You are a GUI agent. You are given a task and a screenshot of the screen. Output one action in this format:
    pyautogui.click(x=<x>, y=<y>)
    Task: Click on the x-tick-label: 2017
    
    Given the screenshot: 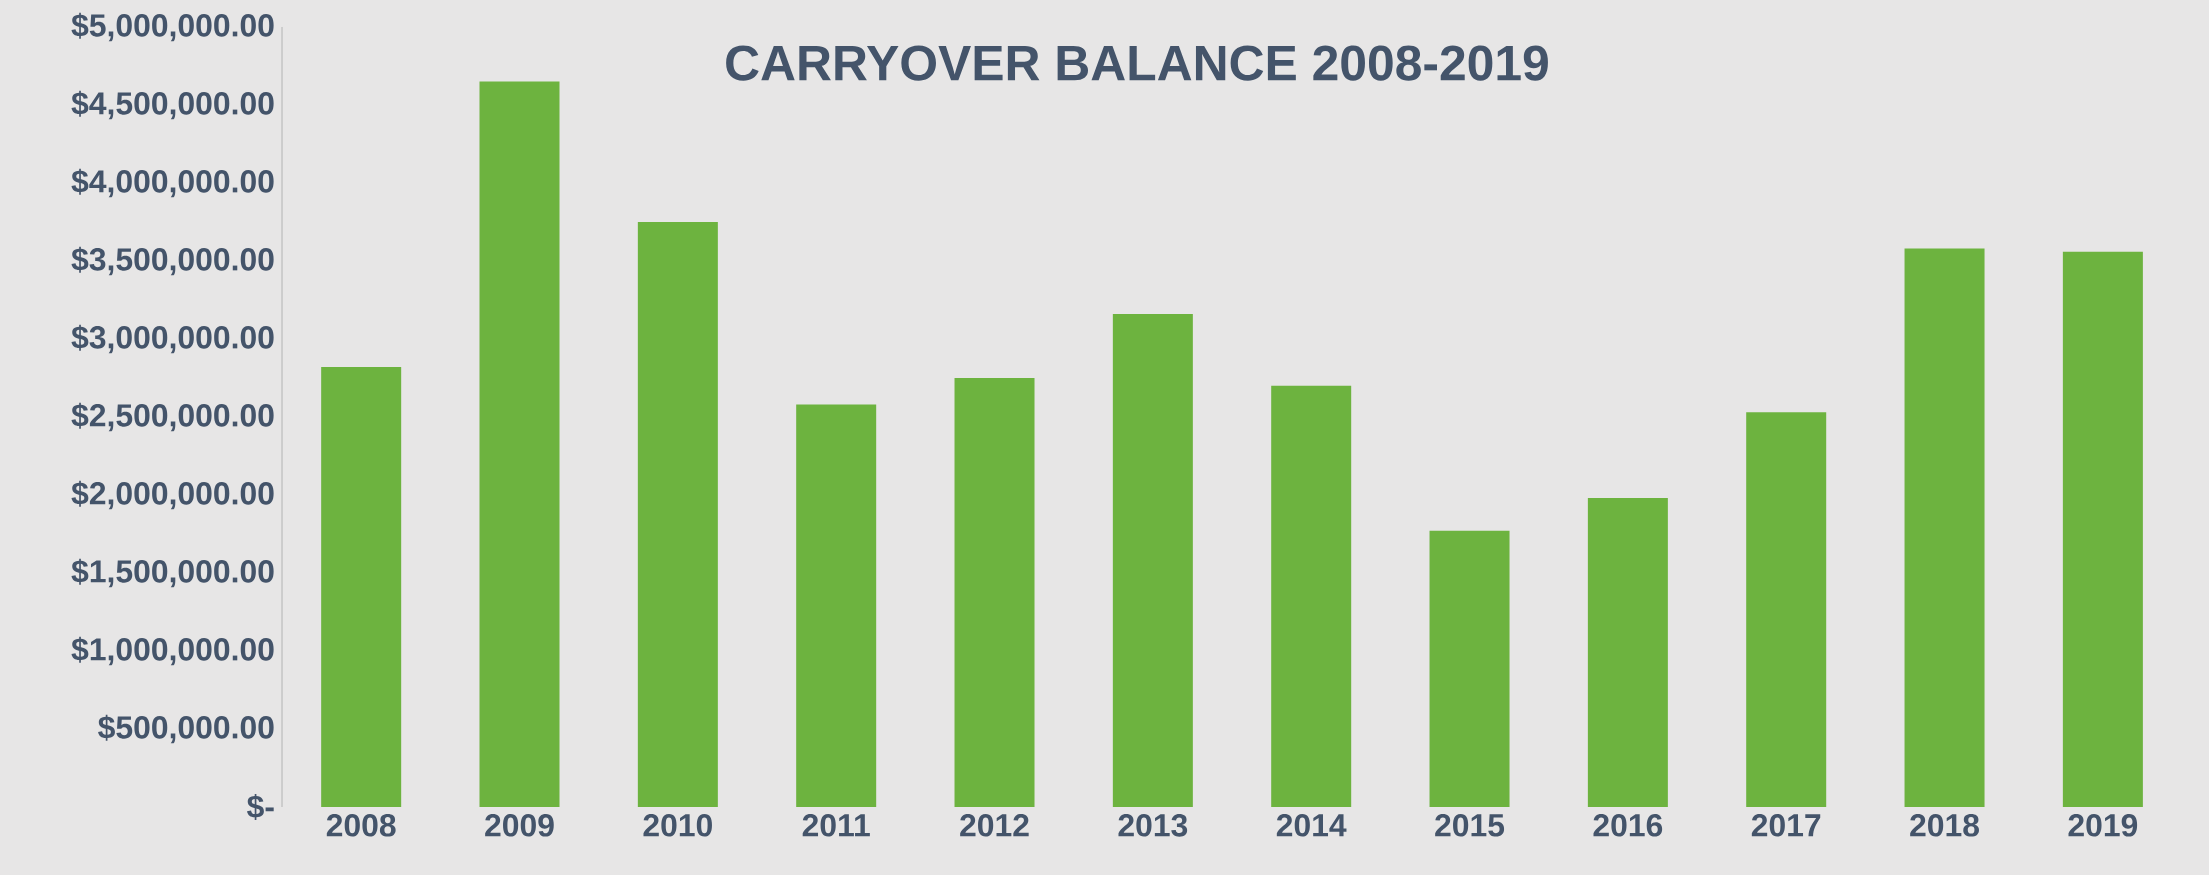 What is the action you would take?
    pyautogui.click(x=1786, y=825)
    